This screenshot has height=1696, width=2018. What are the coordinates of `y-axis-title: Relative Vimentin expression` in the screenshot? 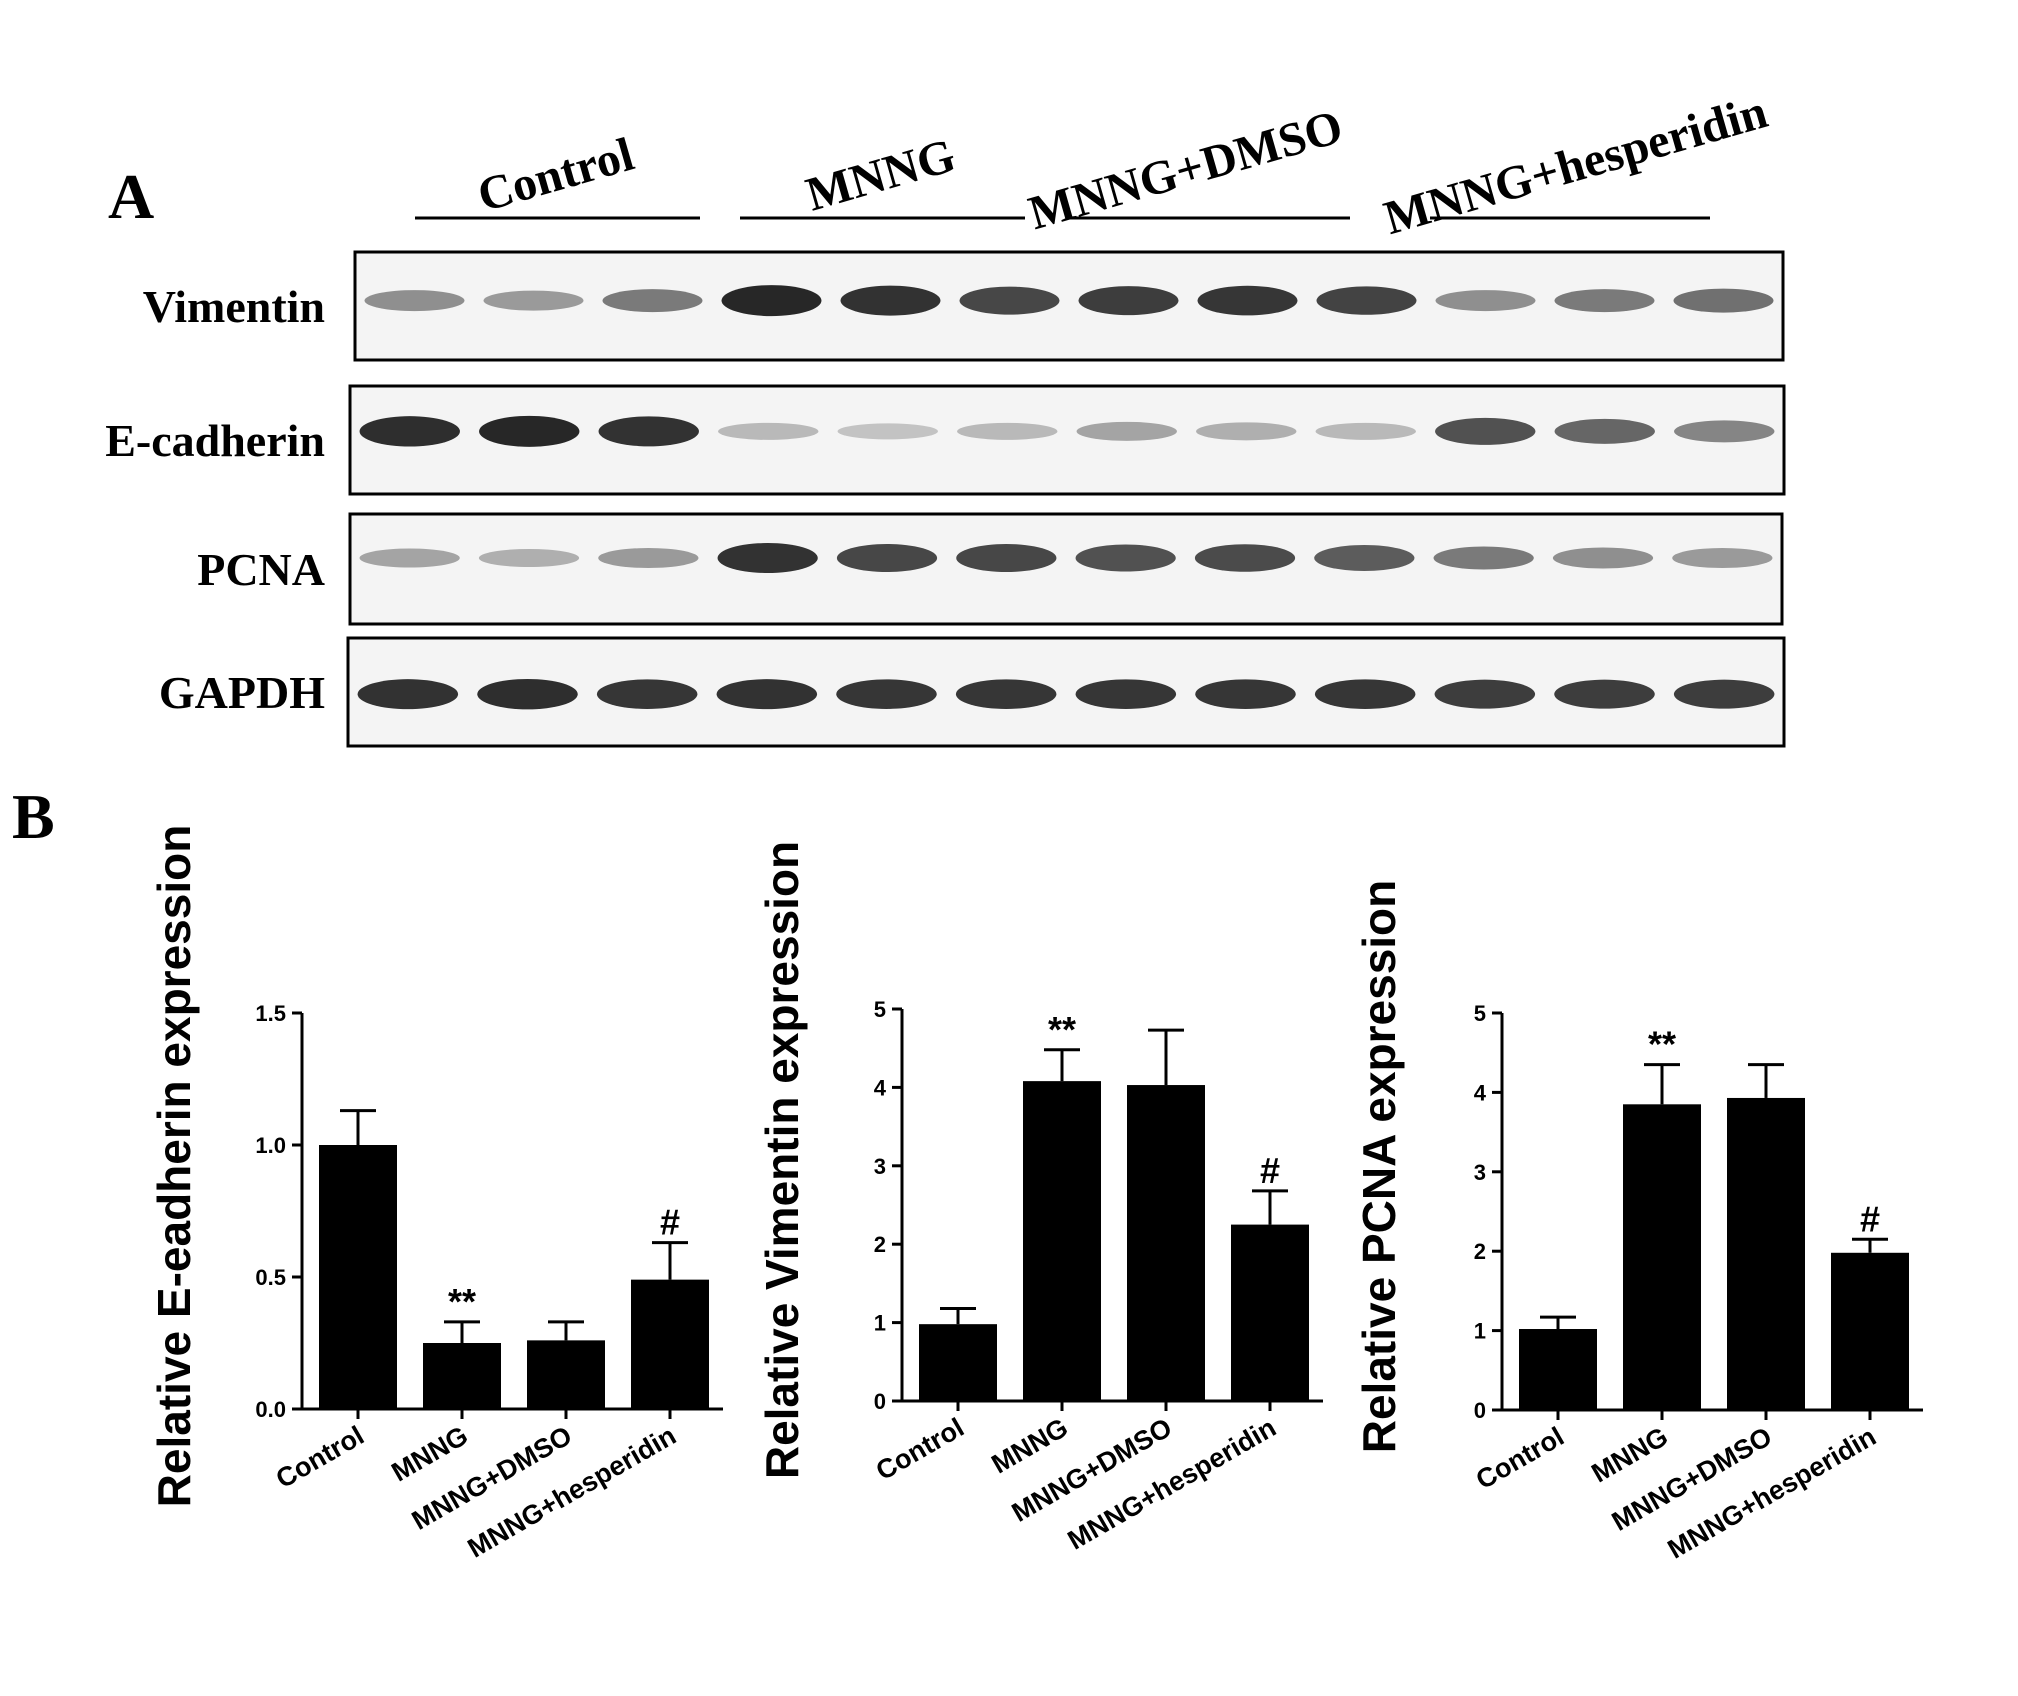 It's located at (782, 1160).